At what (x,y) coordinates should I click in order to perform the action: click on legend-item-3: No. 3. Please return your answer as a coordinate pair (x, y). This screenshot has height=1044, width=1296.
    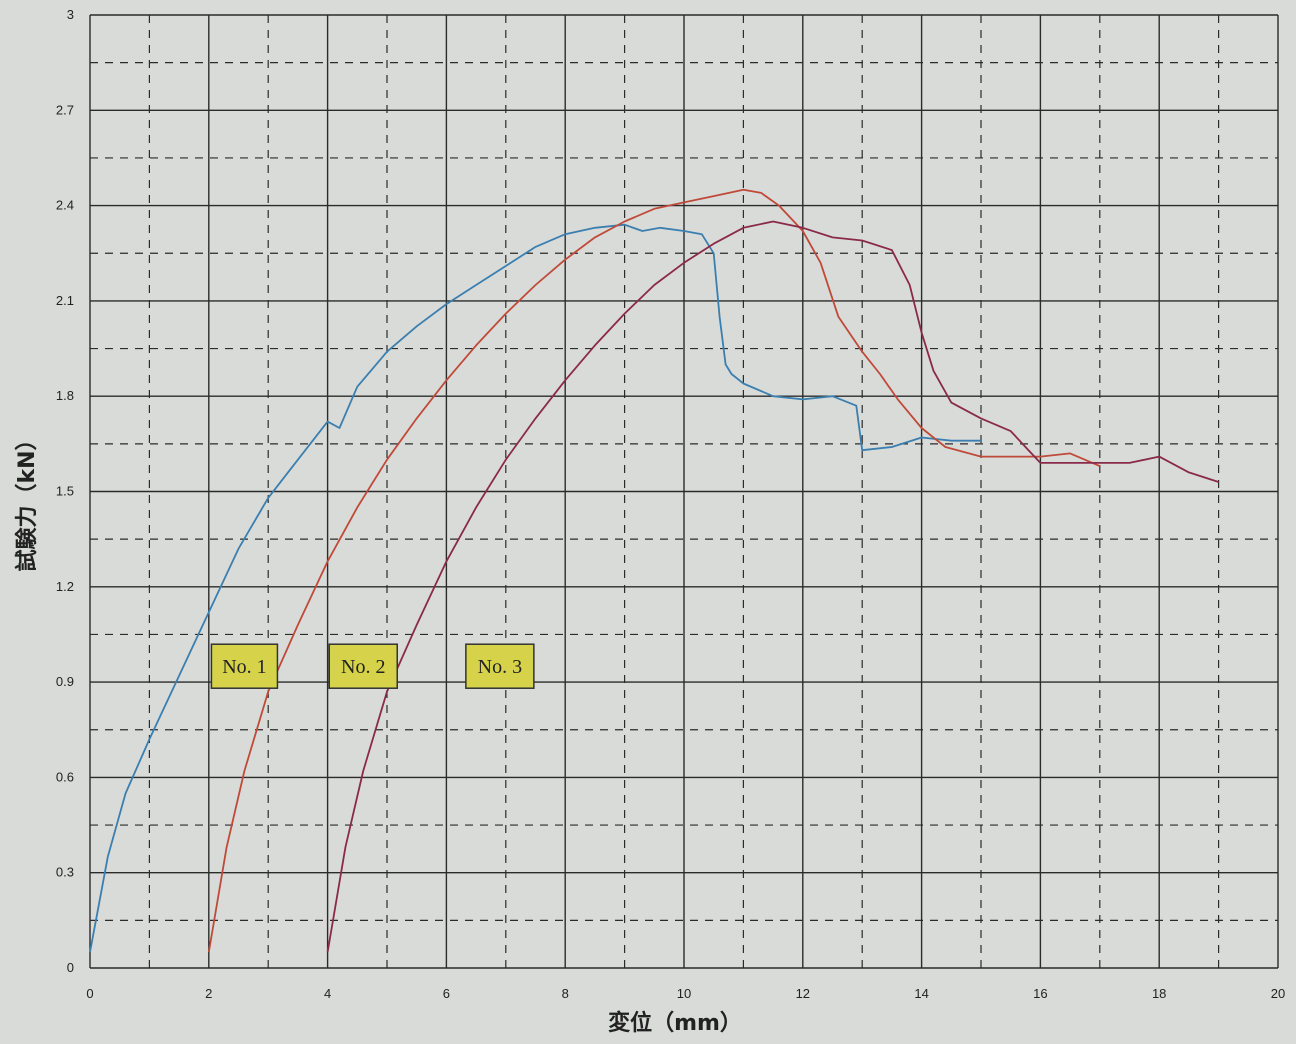
    Looking at the image, I should click on (500, 666).